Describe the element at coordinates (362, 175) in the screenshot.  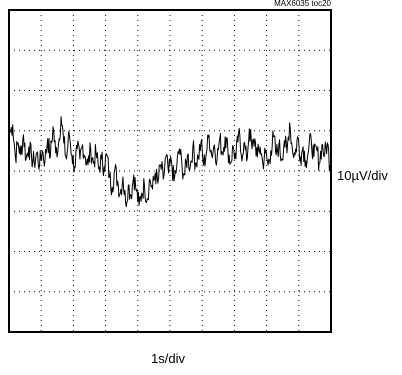
I see `y-scale-label: 10µV/div` at that location.